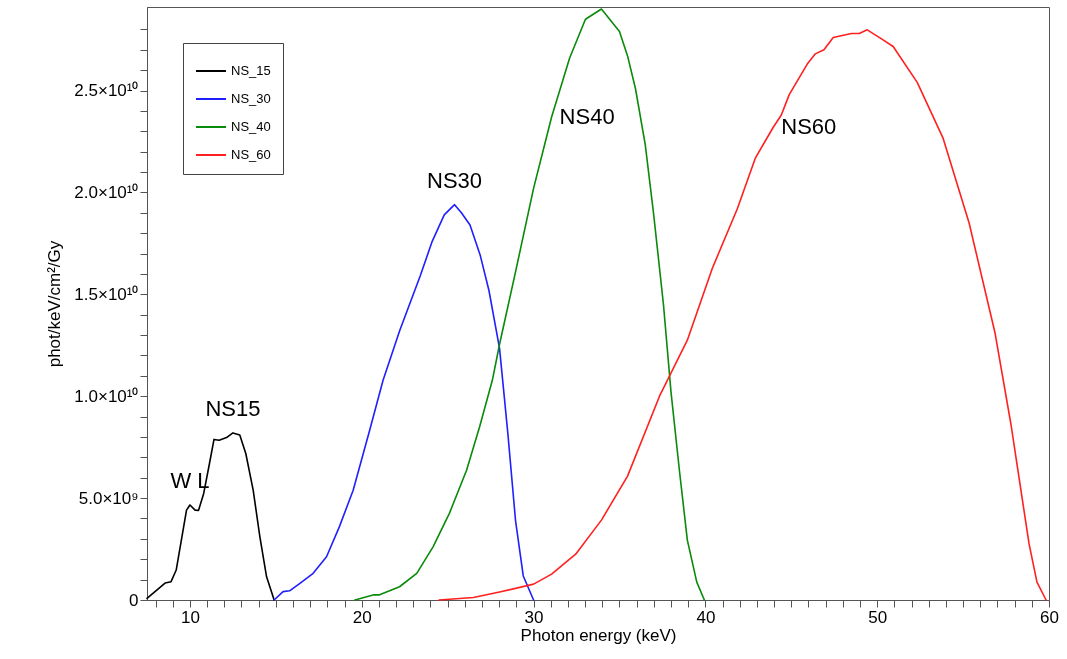 This screenshot has height=659, width=1067. I want to click on x-tick-label: 10, so click(190, 617).